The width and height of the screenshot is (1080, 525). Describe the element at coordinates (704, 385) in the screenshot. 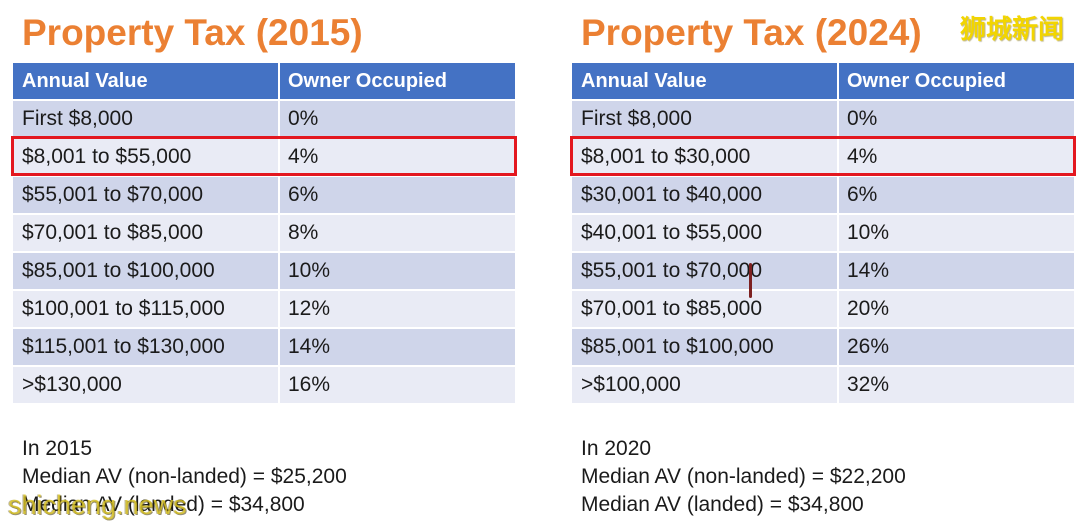

I see `cell-annual-value: >$100,000` at that location.